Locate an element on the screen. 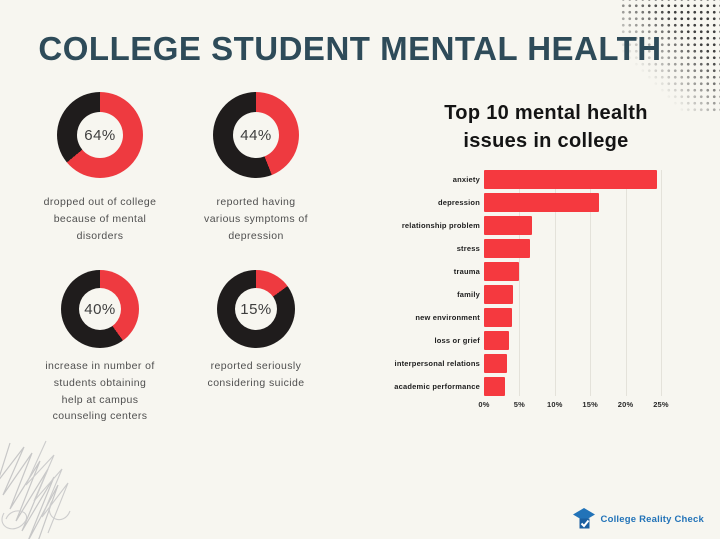  bar-loss-or-grief is located at coordinates (496, 340).